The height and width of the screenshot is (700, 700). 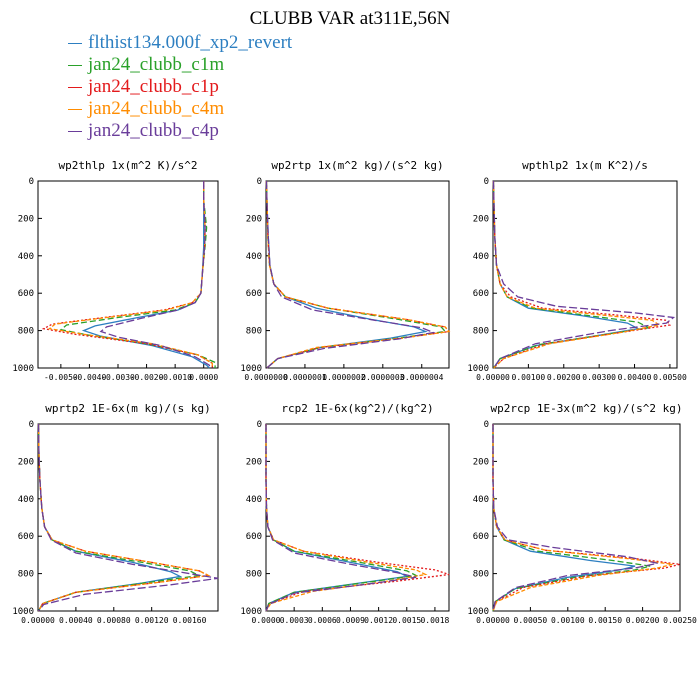 I want to click on x-tick-label: 0.00050, so click(x=531, y=620).